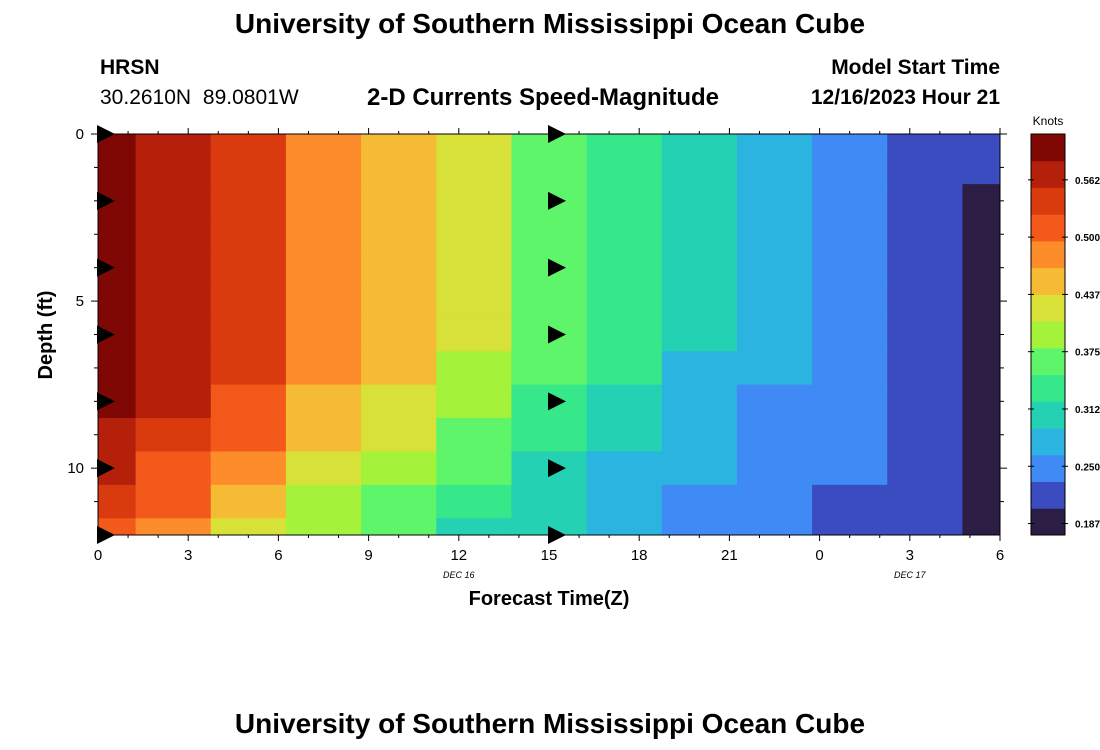  What do you see at coordinates (80, 301) in the screenshot?
I see `y-tick-label: 5` at bounding box center [80, 301].